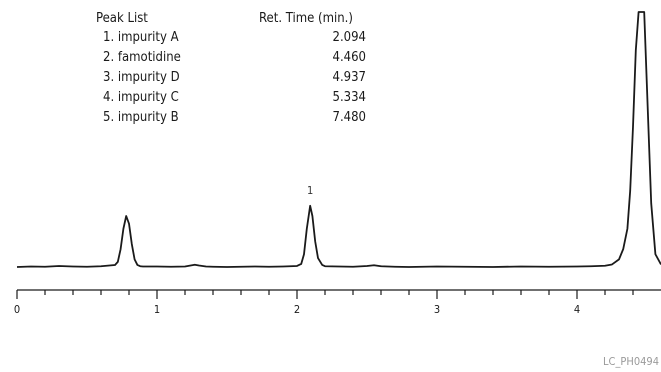 This screenshot has height=372, width=661. What do you see at coordinates (306, 18) in the screenshot?
I see `ret-time-header: Ret. Time (min.)` at bounding box center [306, 18].